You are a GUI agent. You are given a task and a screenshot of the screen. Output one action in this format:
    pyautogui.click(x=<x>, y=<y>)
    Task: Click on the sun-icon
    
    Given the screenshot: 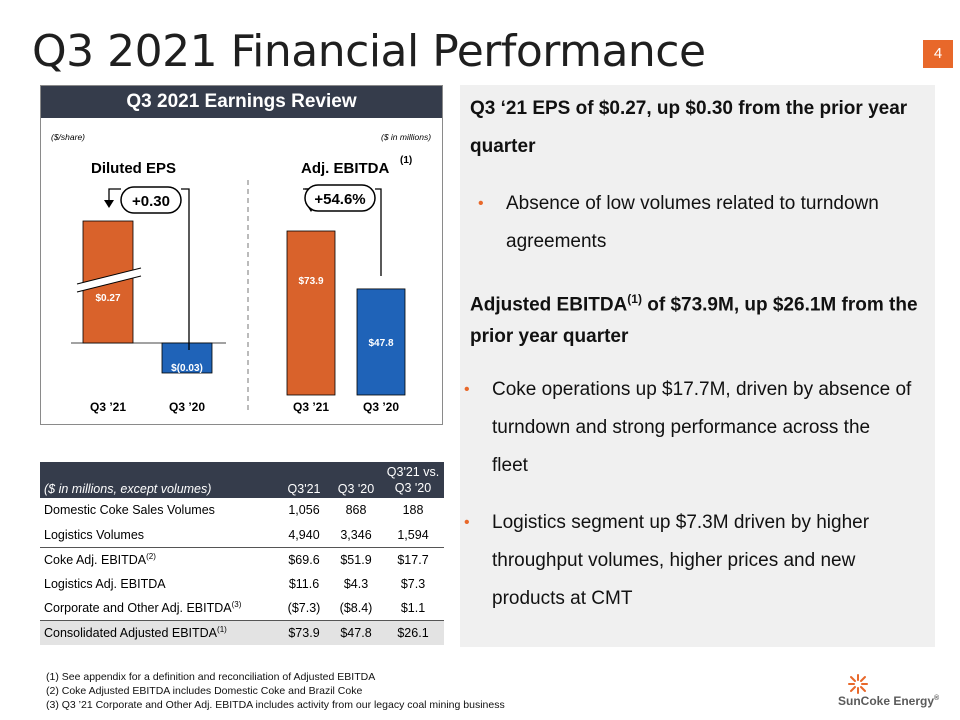 What is the action you would take?
    pyautogui.click(x=858, y=684)
    